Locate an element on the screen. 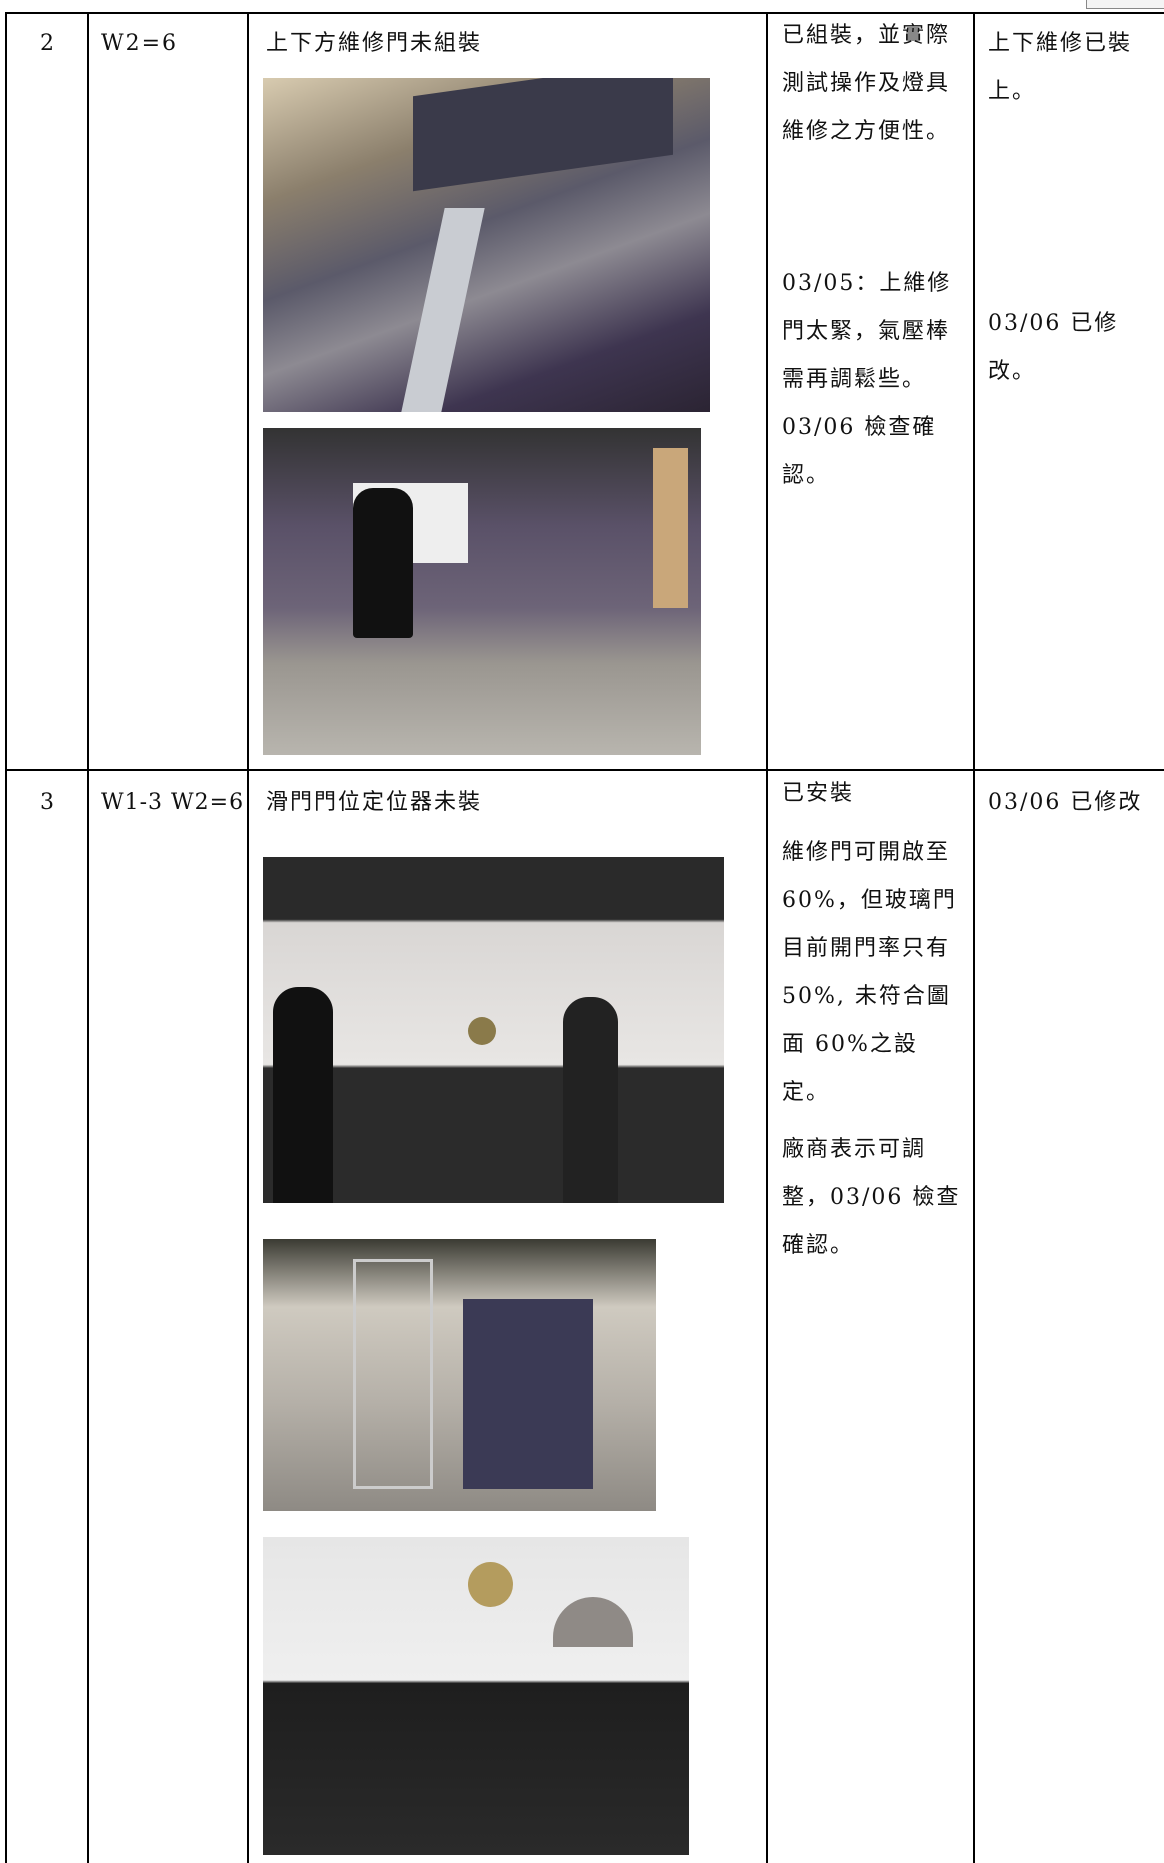  response: 03/05：上維修門太緊，氣壓棒需再調鬆些。03/06 檢查確認。 is located at coordinates (867, 379).